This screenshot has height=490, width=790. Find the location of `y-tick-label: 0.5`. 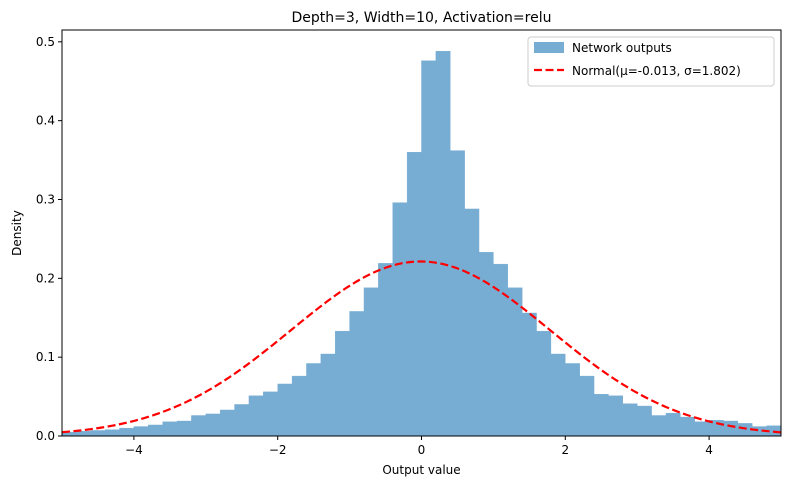

y-tick-label: 0.5 is located at coordinates (45, 42).